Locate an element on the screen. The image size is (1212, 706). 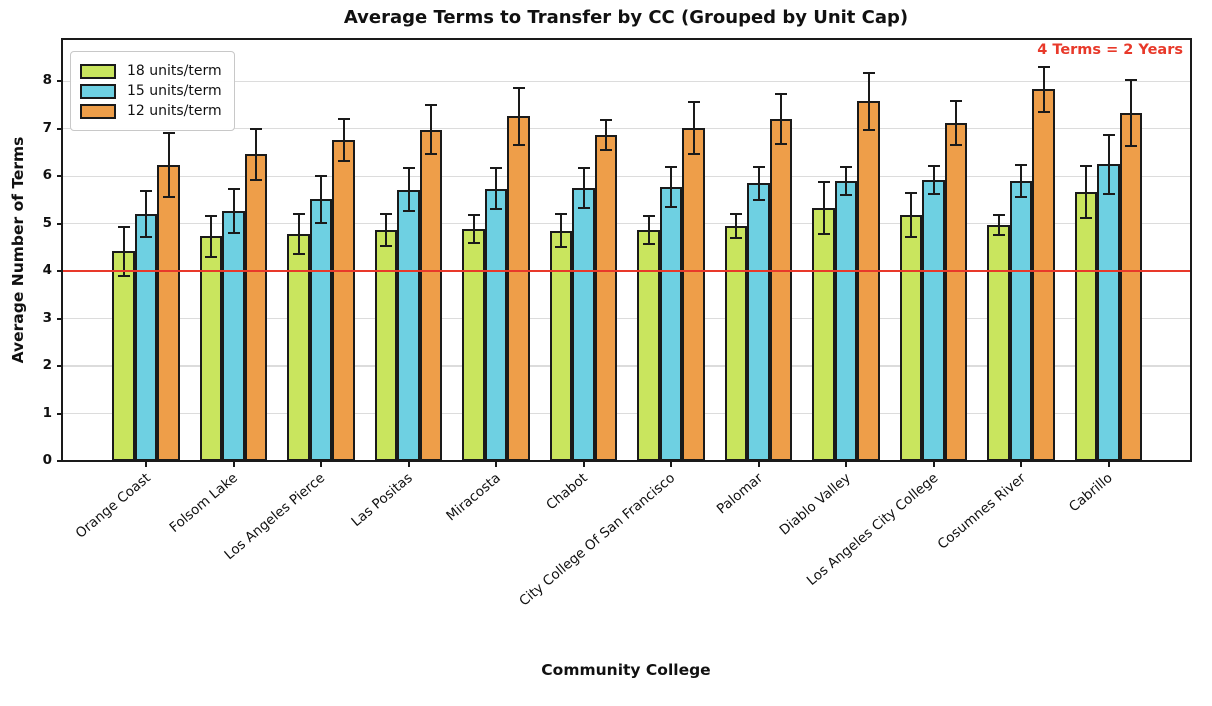
errorbar-12-units-term-folsom-lake-cap-bottom is located at coordinates (256, 180).